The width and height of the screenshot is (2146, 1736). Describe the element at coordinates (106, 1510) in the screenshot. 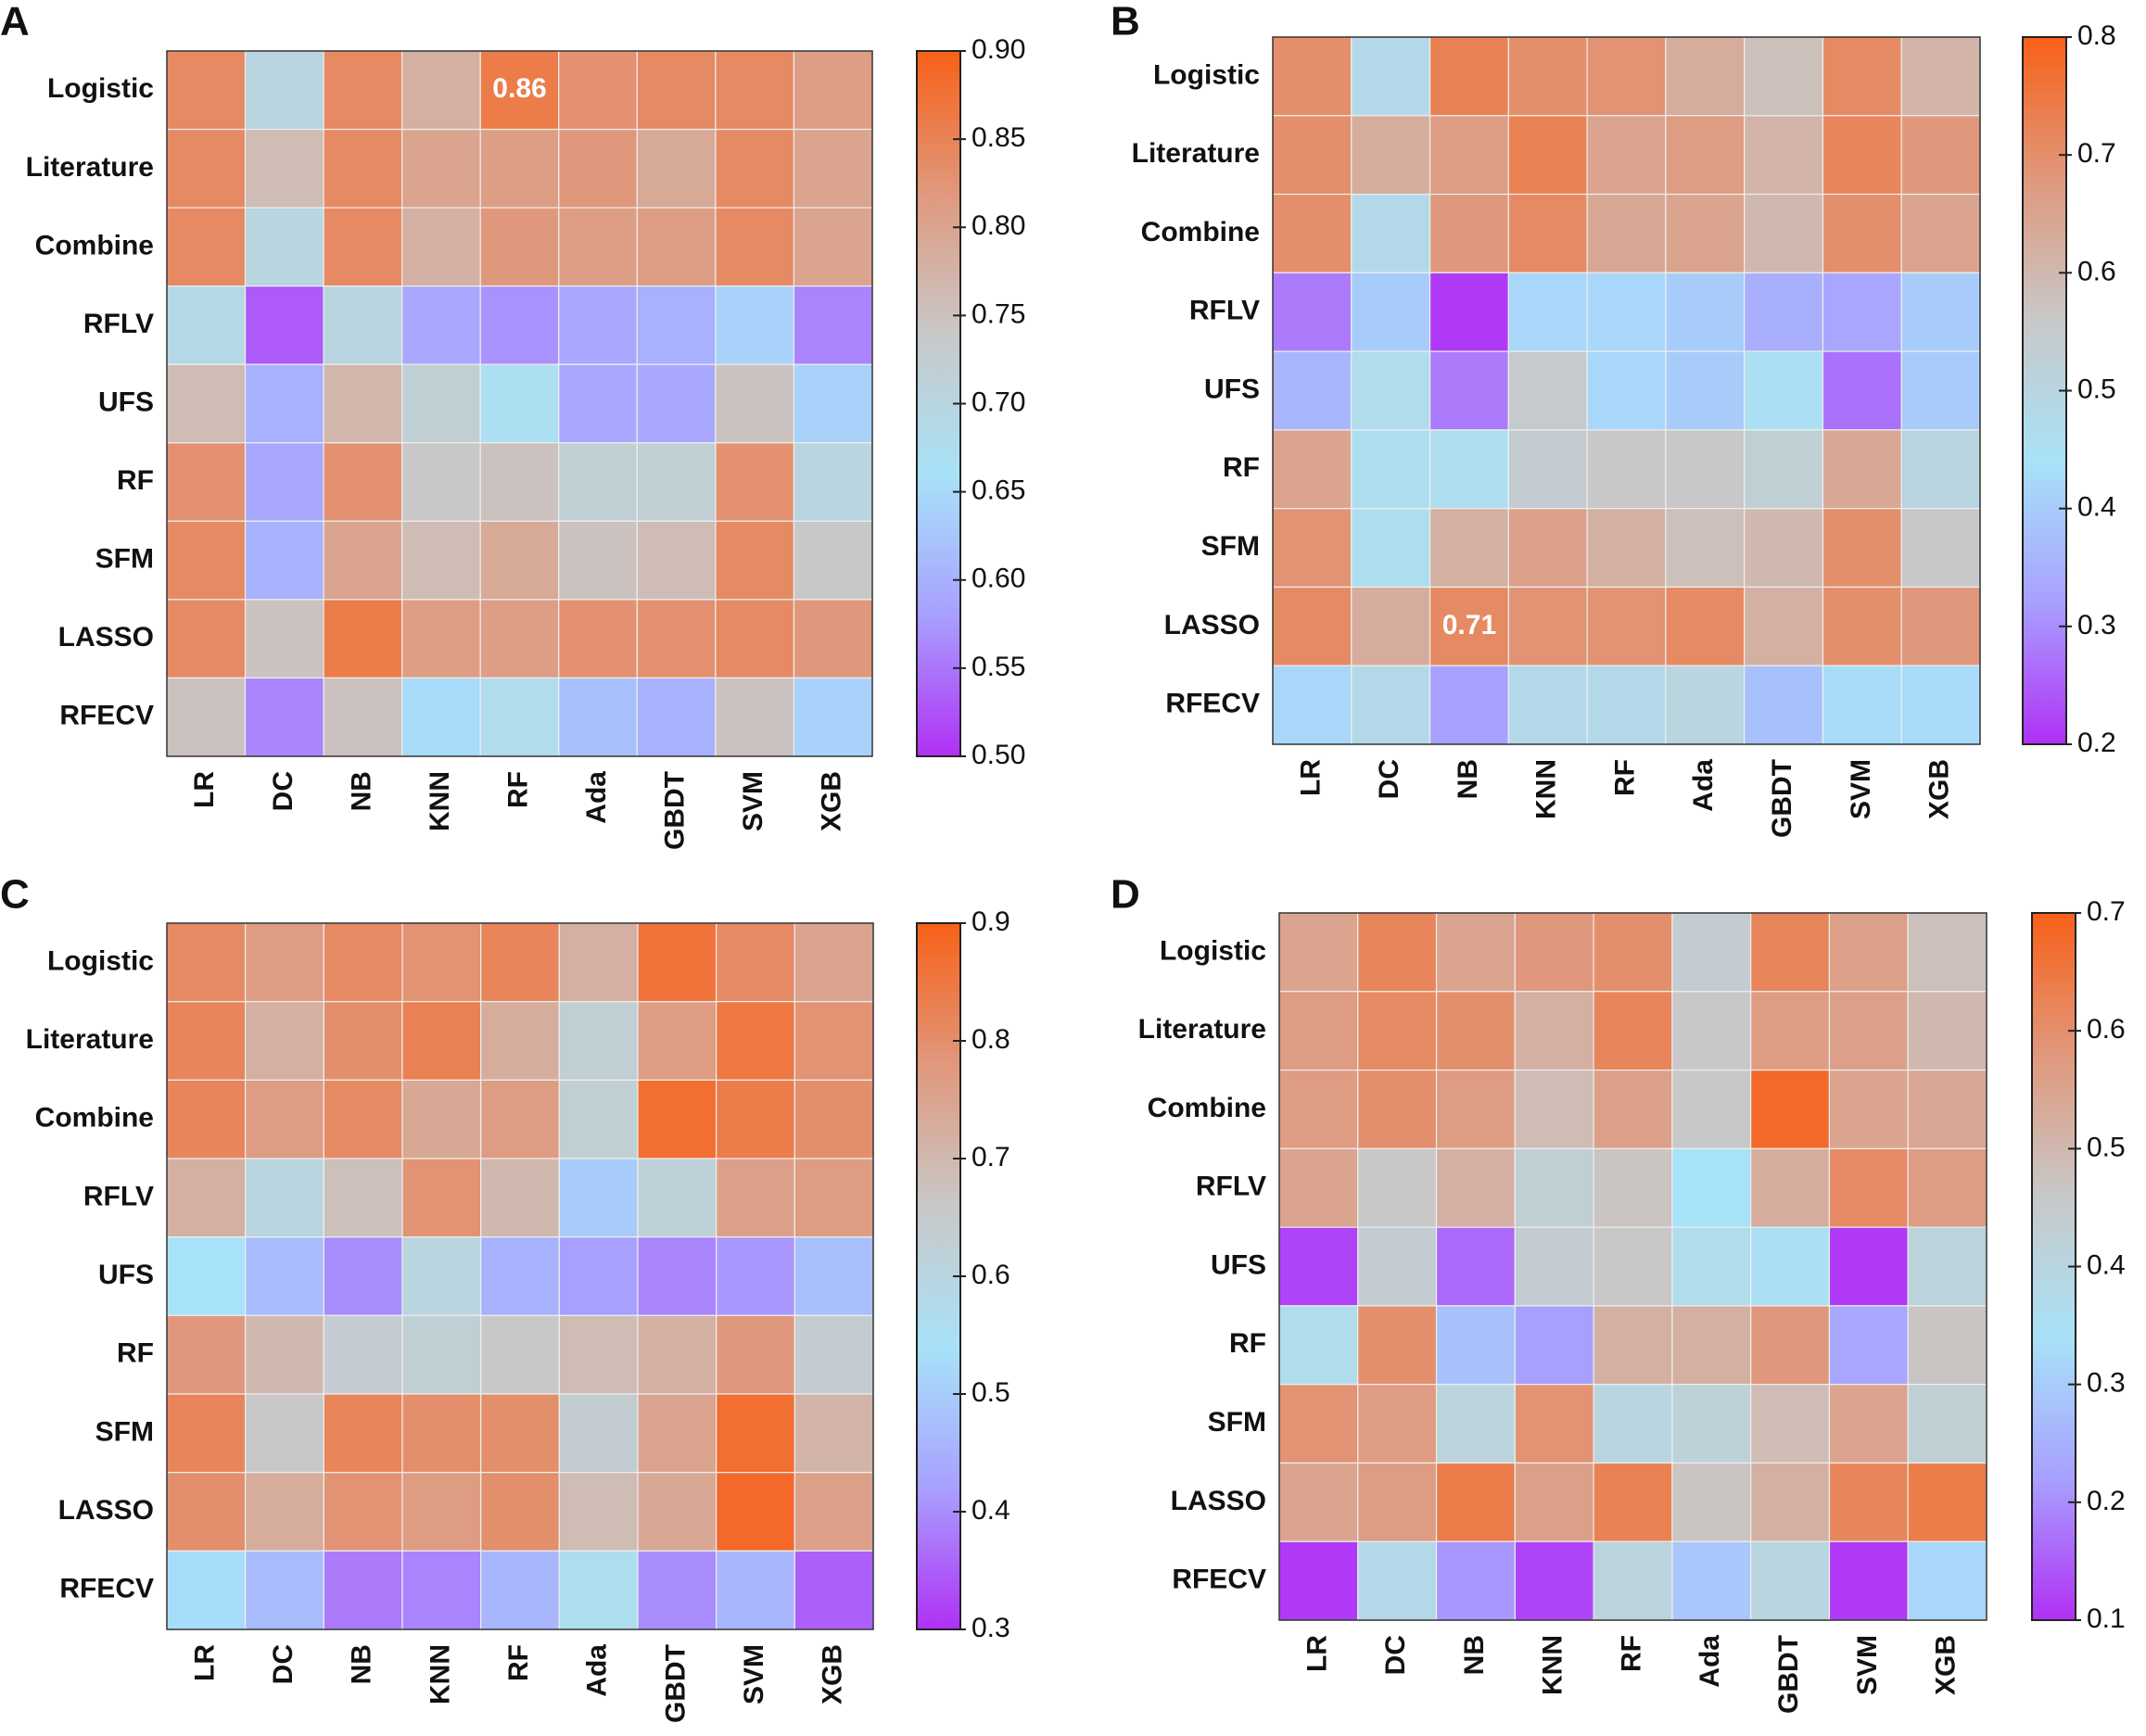

I see `row-label: LASSO` at that location.